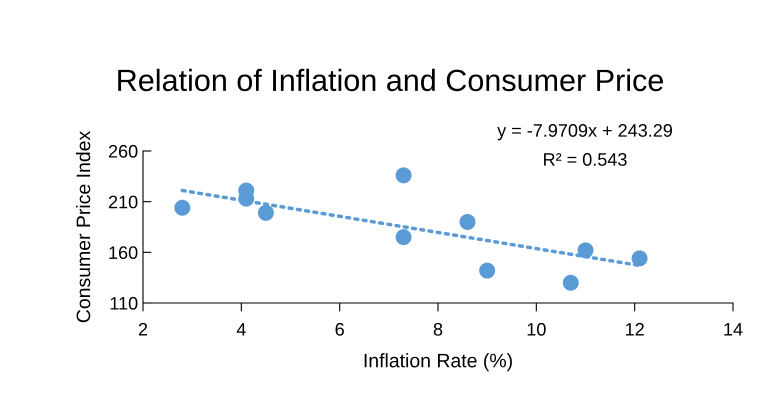 The image size is (763, 419). I want to click on x-tick-label: 8, so click(438, 329).